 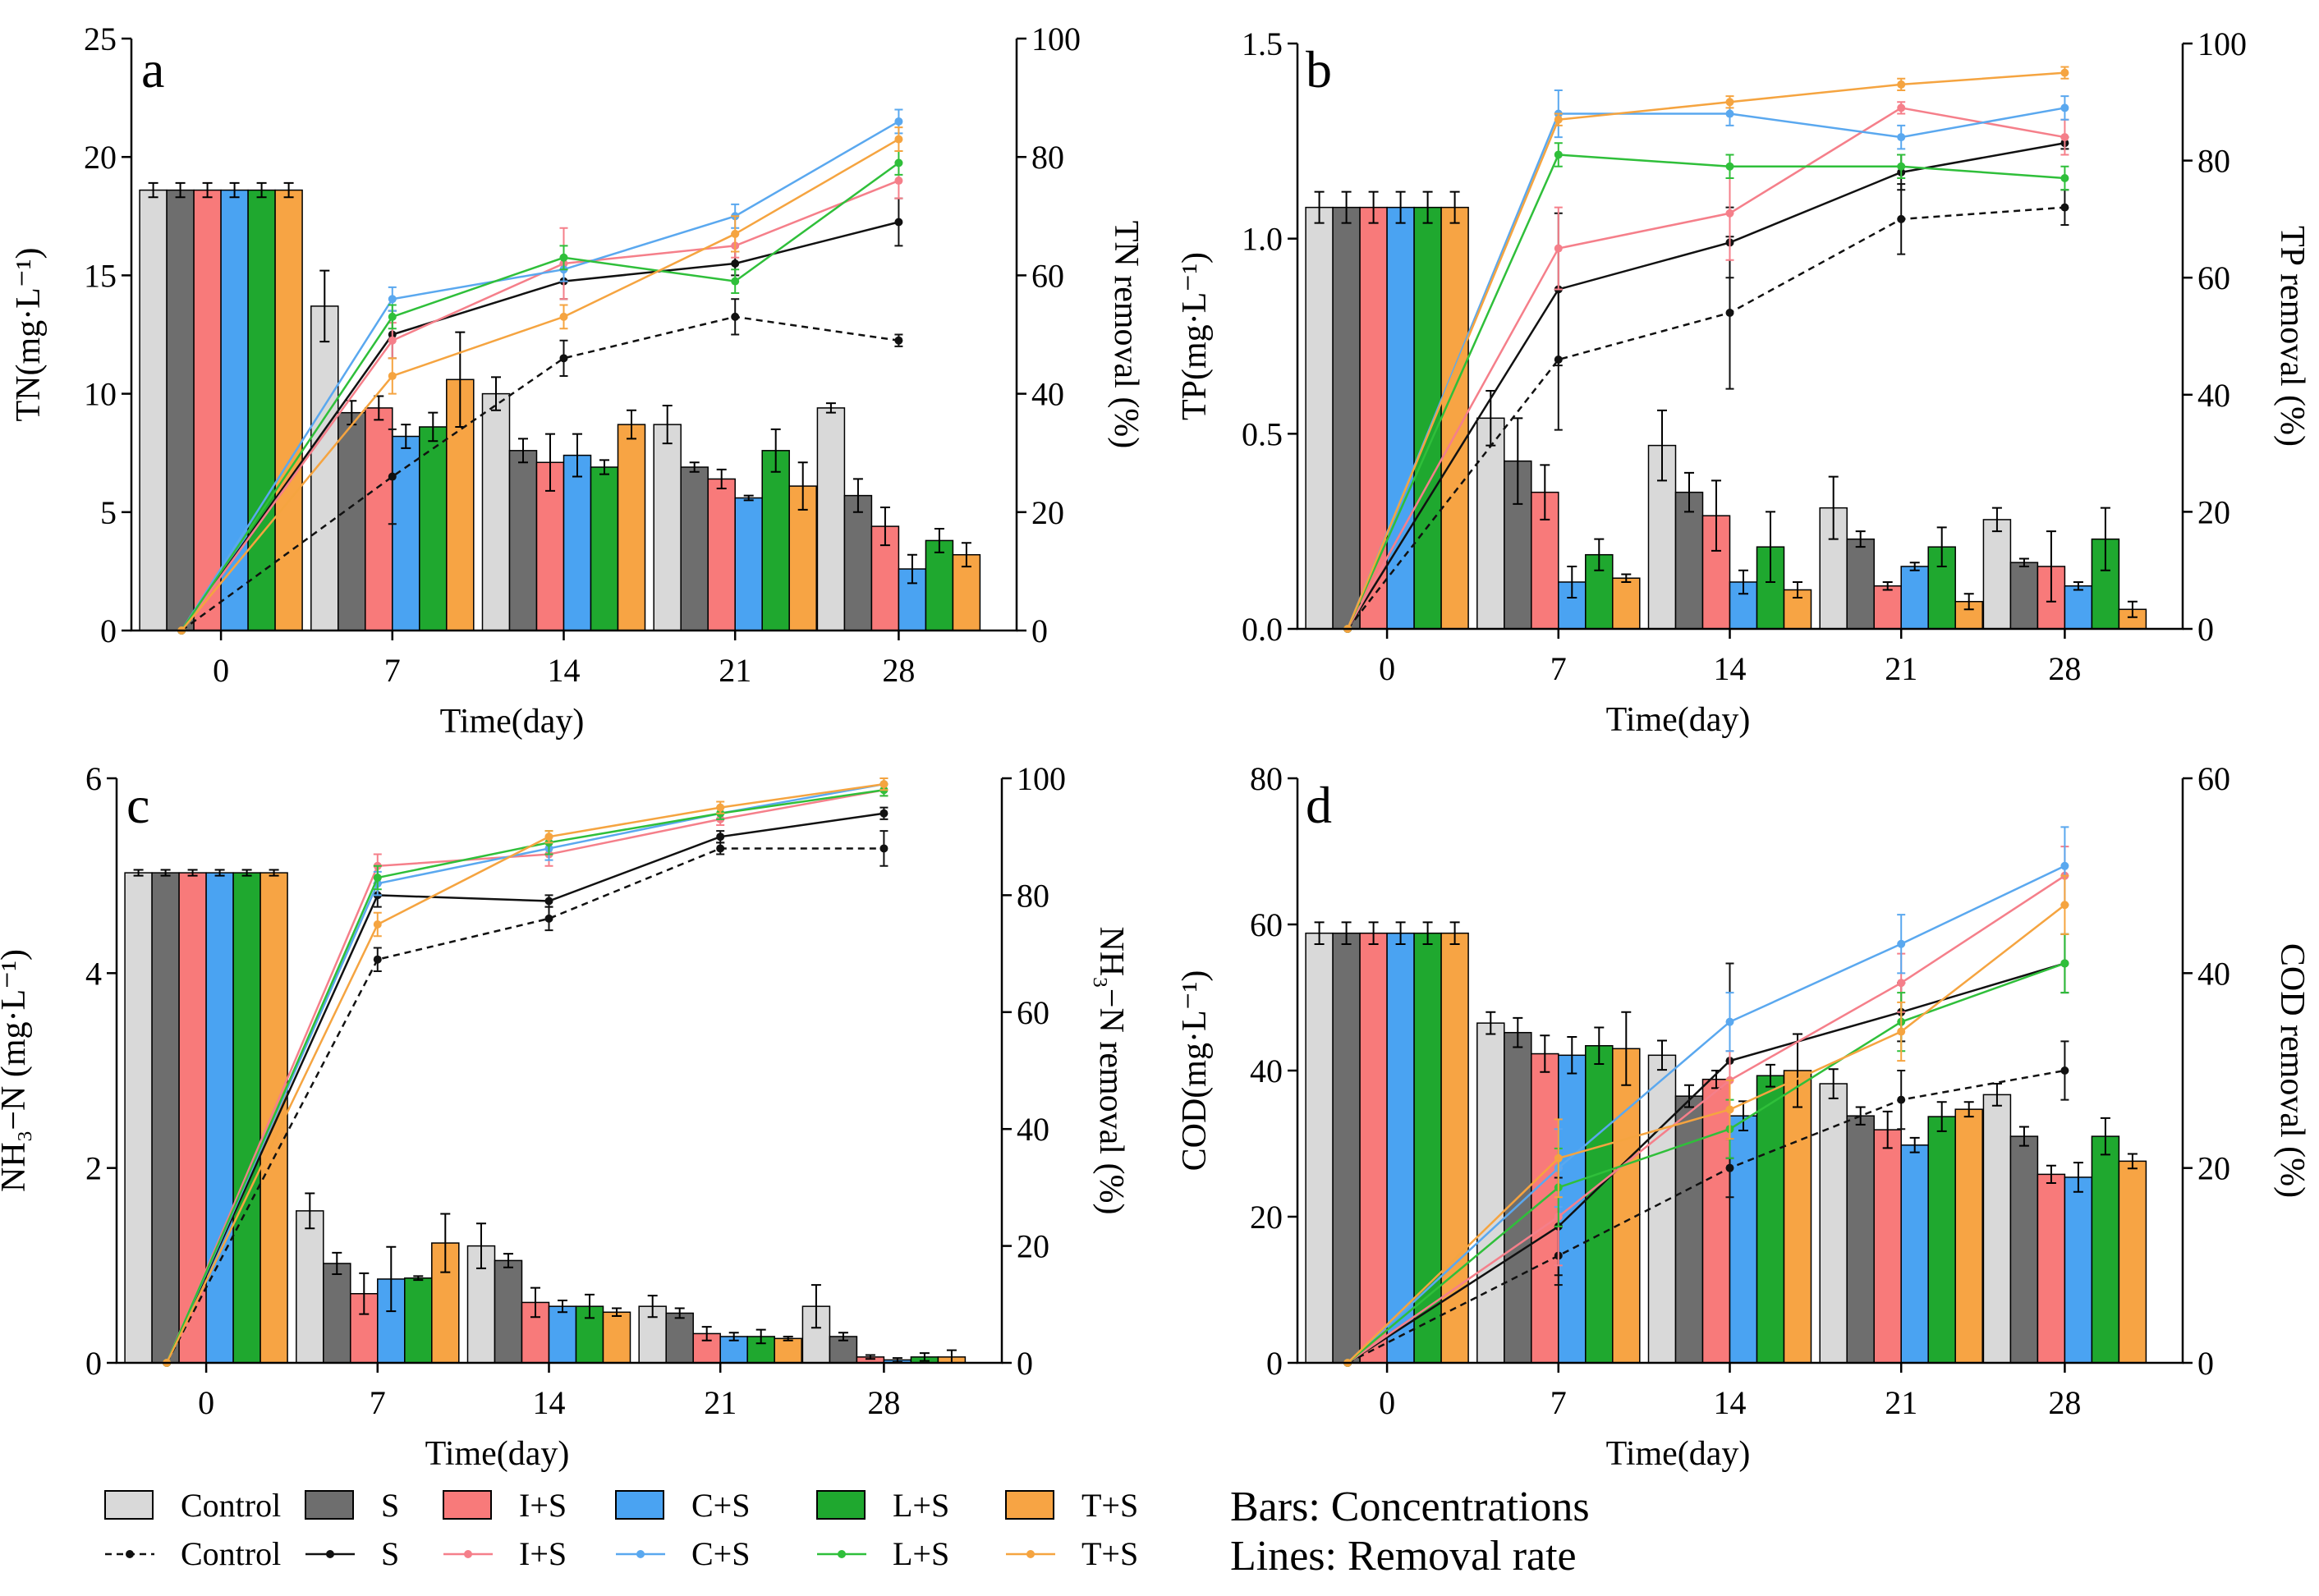 What do you see at coordinates (1627, 578) in the screenshot?
I see `bar-error-b-T+S-7` at bounding box center [1627, 578].